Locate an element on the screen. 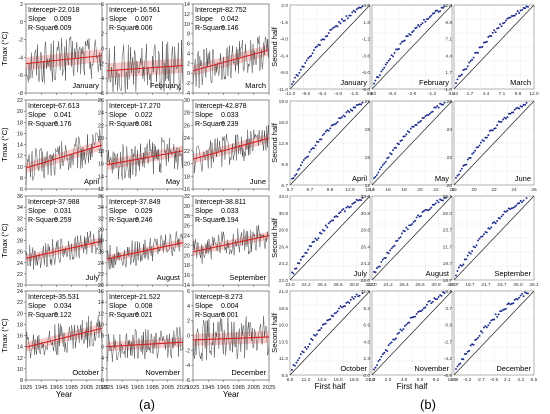 Image resolution: width=550 pixels, height=414 pixels. y-tick-label: 22.0 is located at coordinates (284, 281).